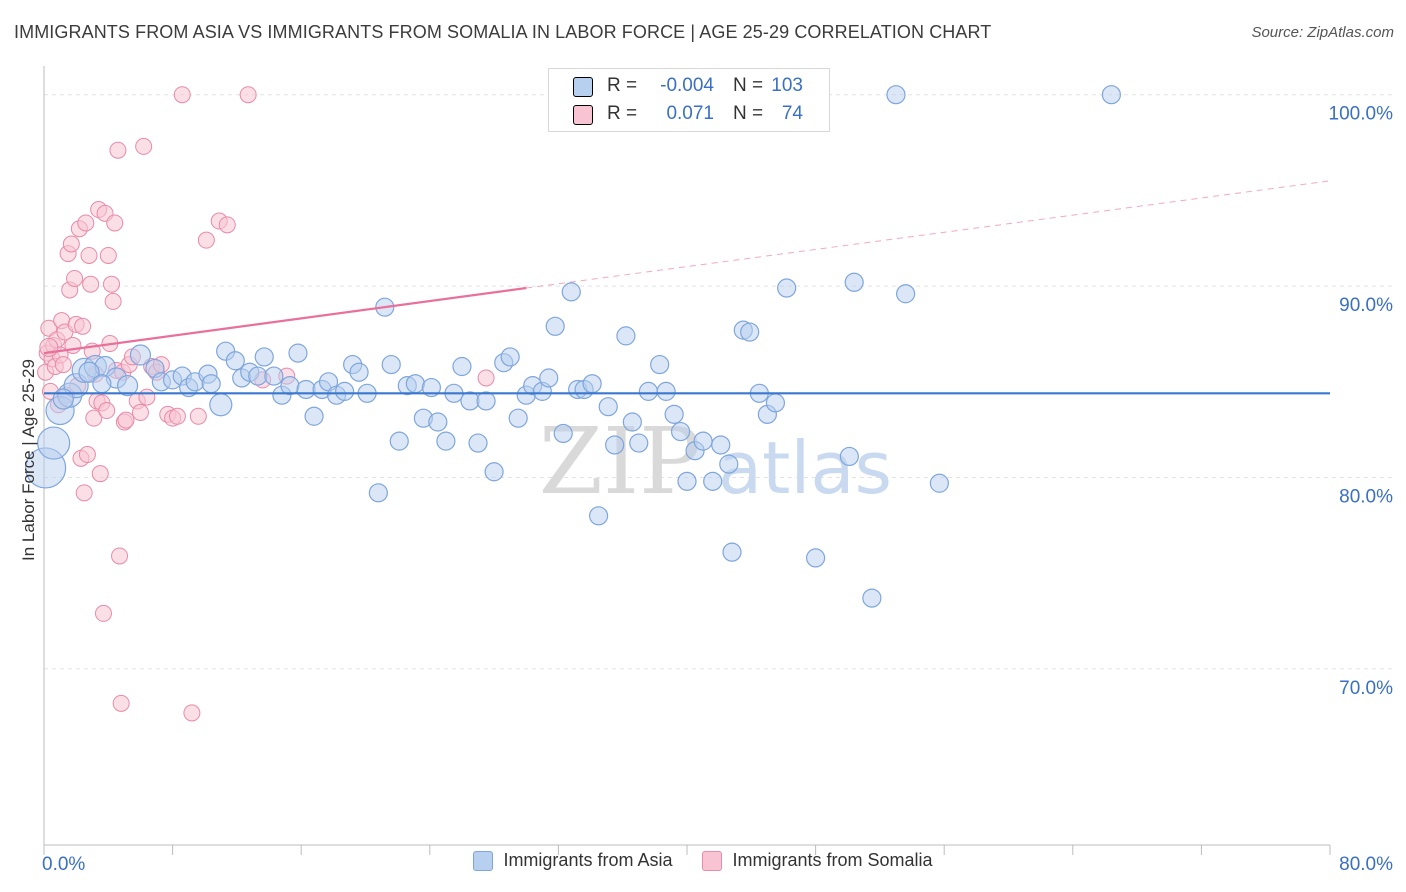  I want to click on legend-somalia-swatch, so click(712, 860).